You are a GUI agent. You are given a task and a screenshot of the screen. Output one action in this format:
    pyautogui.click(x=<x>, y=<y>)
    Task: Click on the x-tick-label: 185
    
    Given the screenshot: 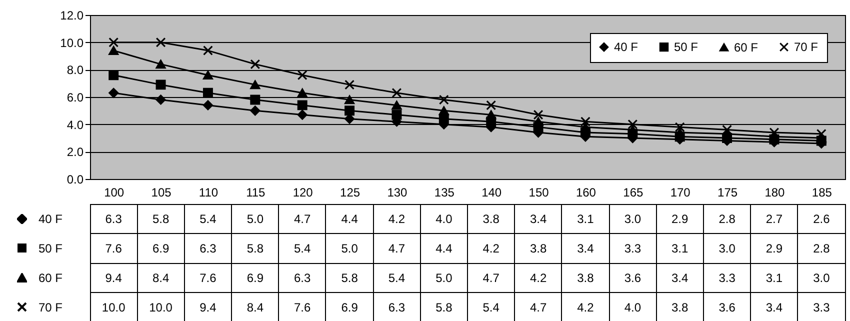 What is the action you would take?
    pyautogui.click(x=822, y=193)
    